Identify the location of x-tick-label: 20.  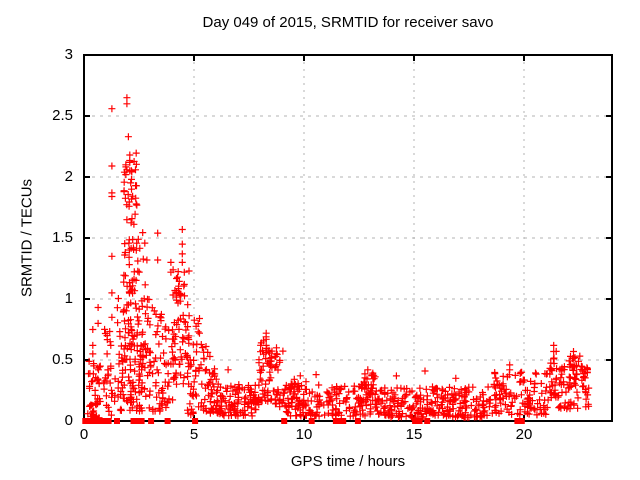
(524, 434).